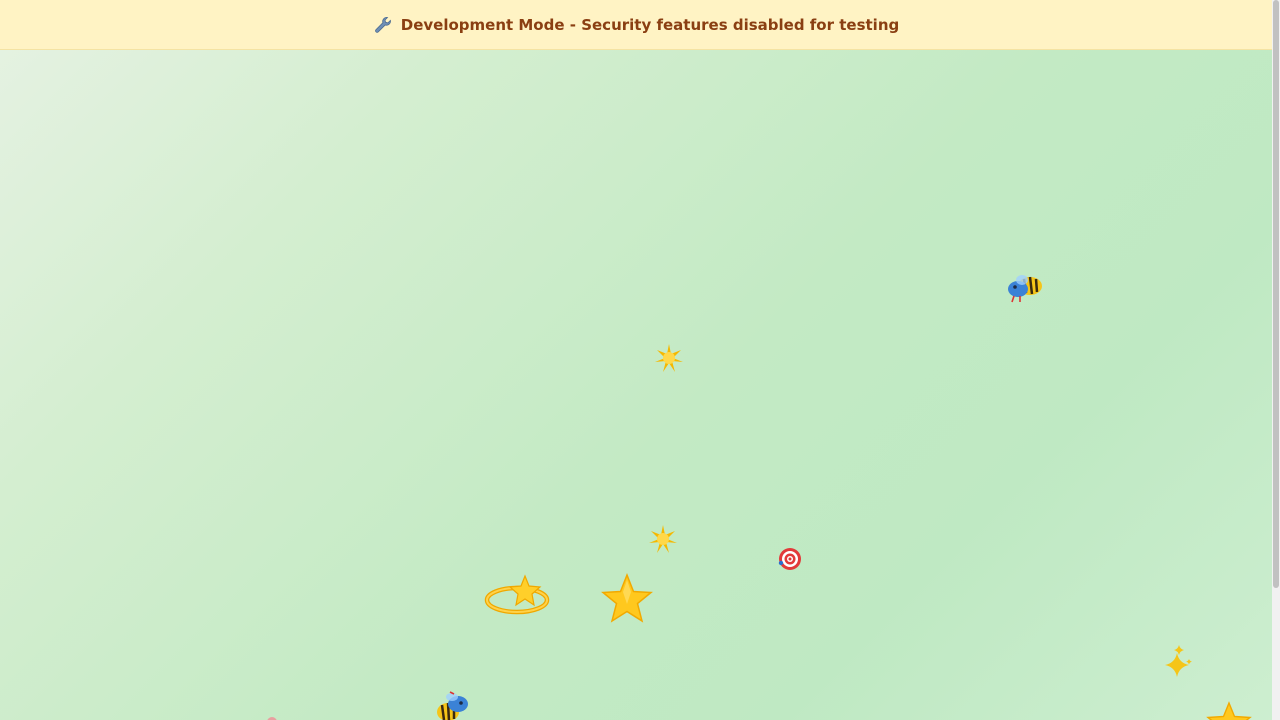 The height and width of the screenshot is (720, 1280). I want to click on vertical-scrollbar, so click(1276, 360).